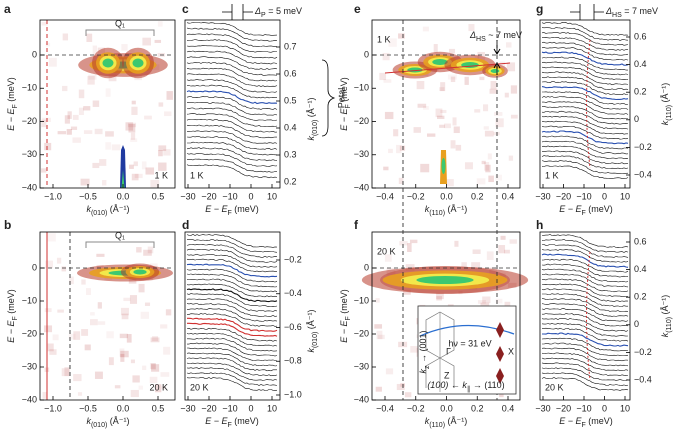 The image size is (685, 439). What do you see at coordinates (585, 104) in the screenshot?
I see `plot-frame` at bounding box center [585, 104].